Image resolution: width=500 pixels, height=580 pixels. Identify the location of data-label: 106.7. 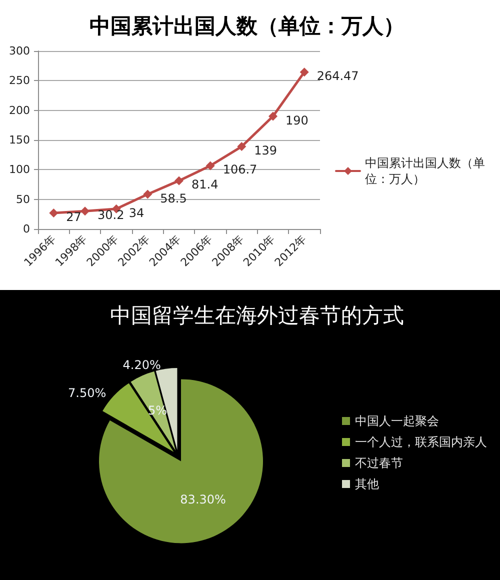
(240, 169).